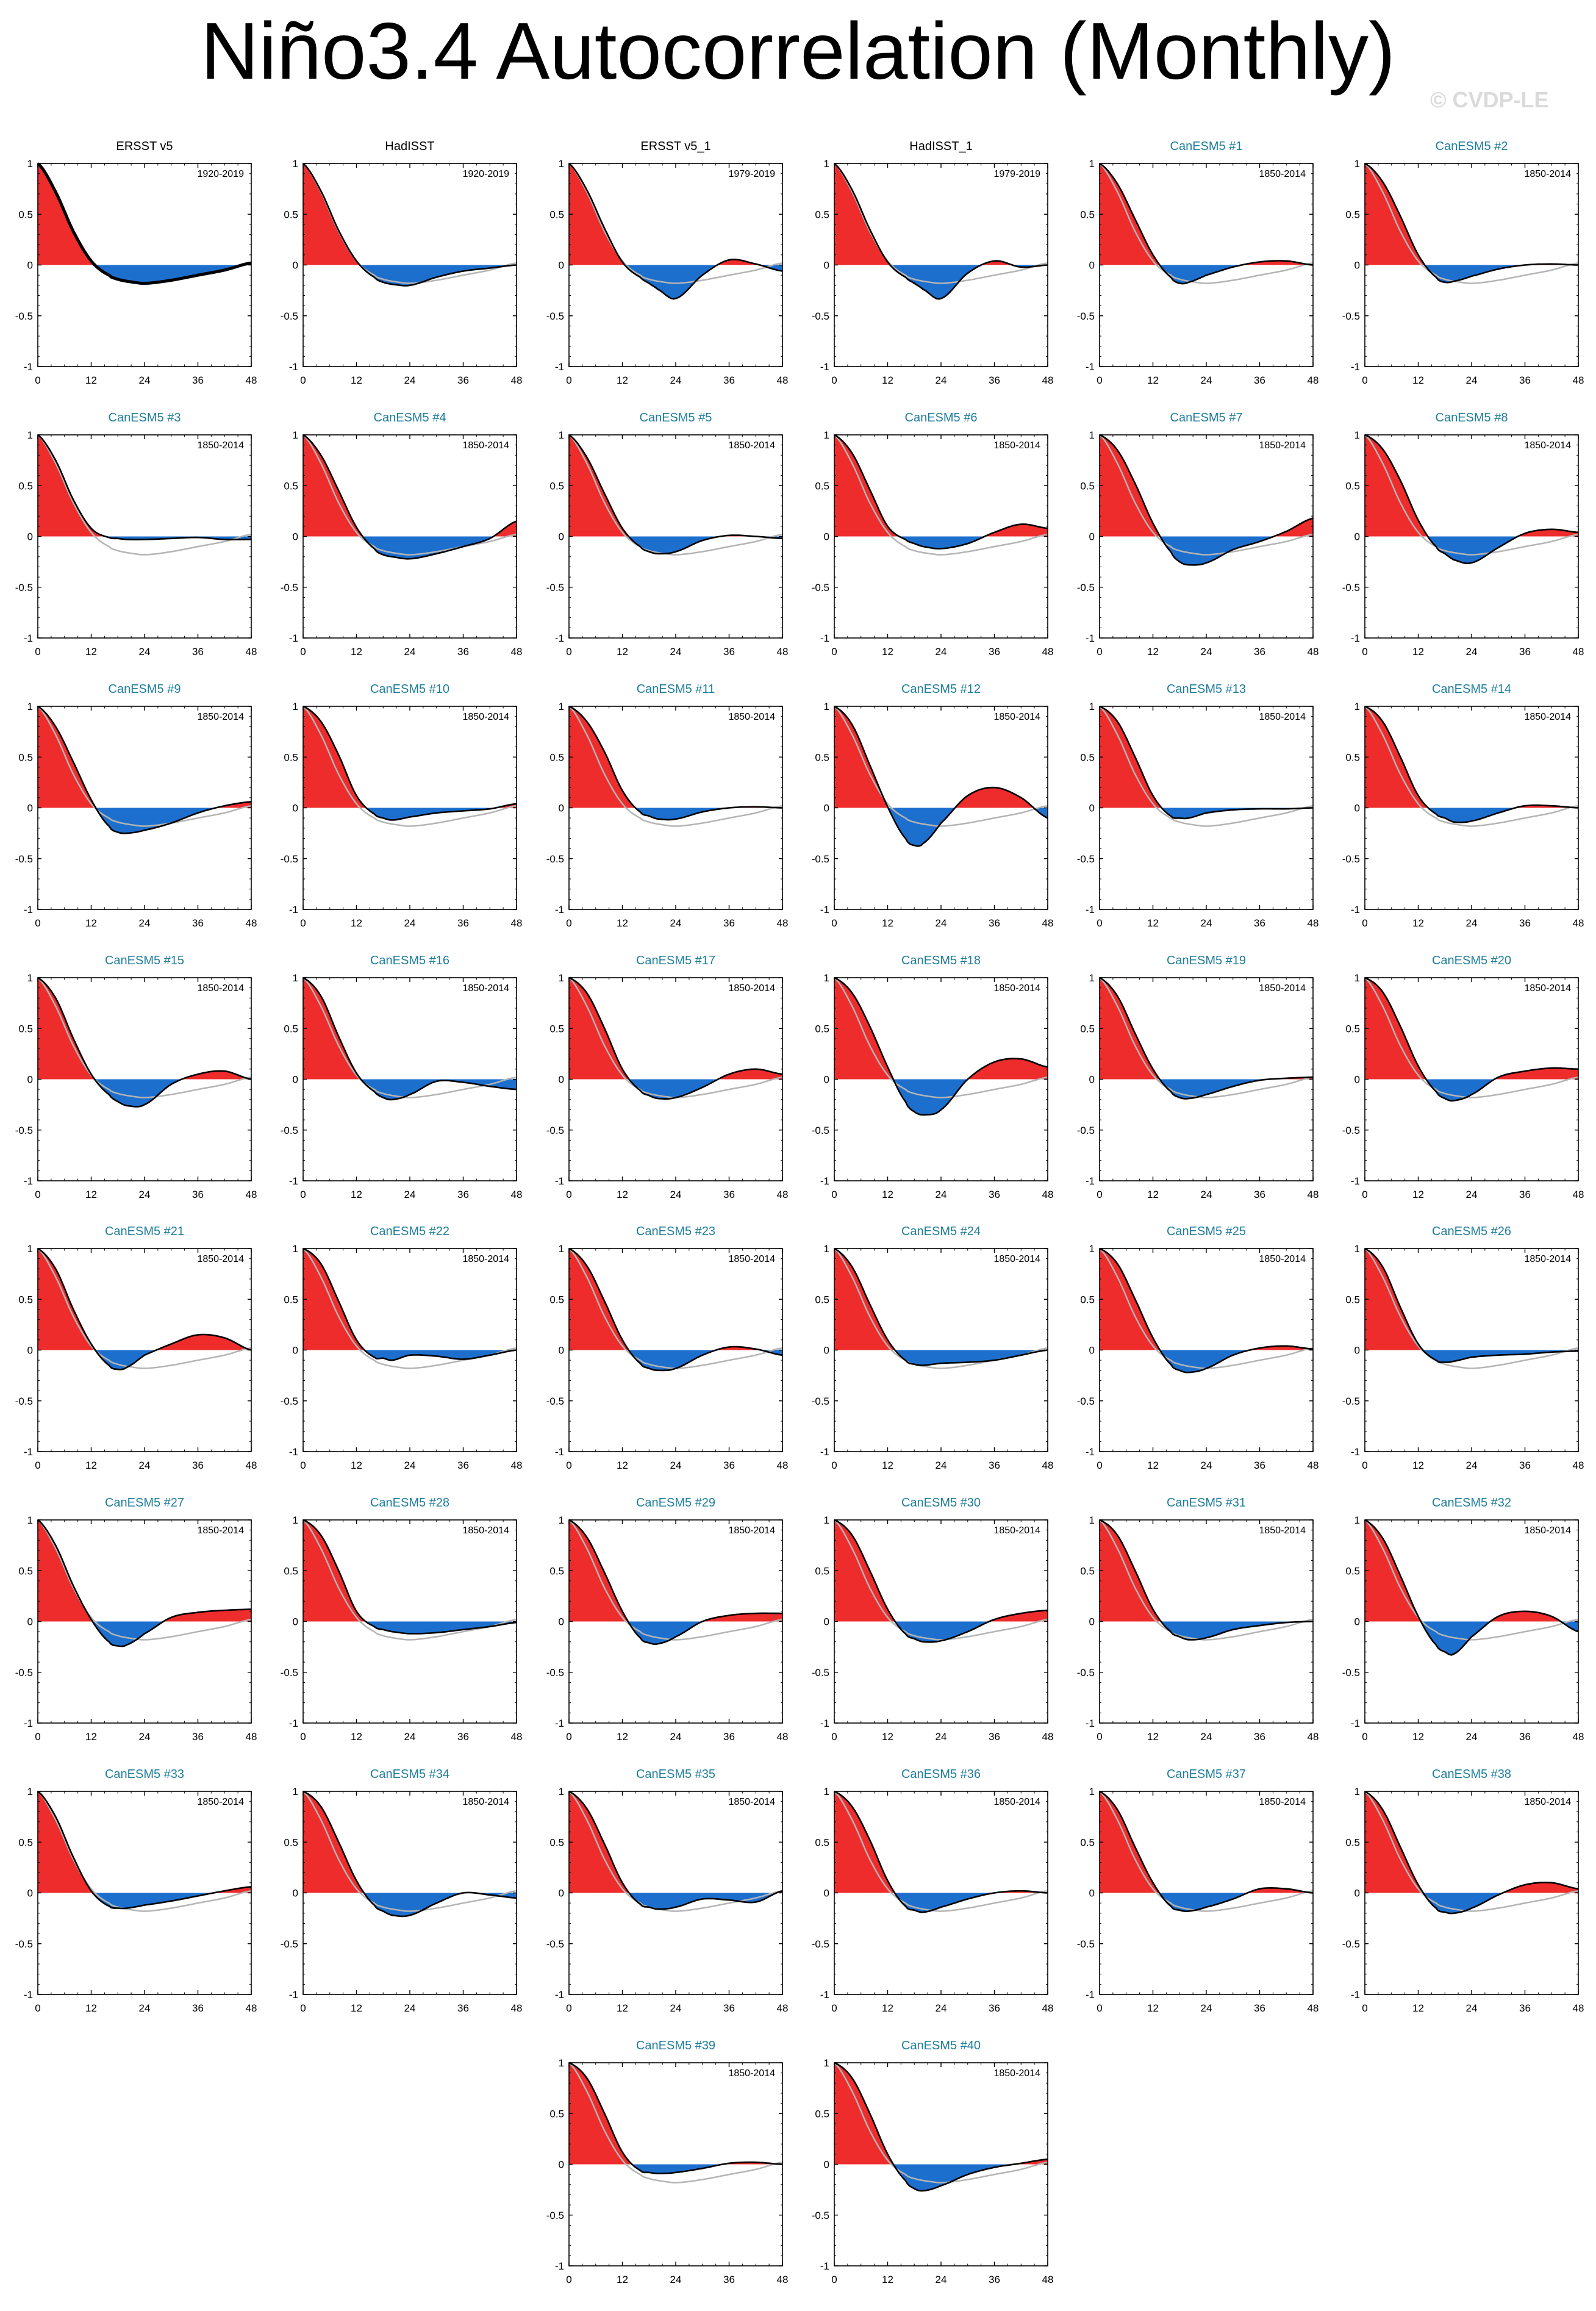 This screenshot has height=2311, width=1596. What do you see at coordinates (1490, 99) in the screenshot?
I see `watermark: © CVDP-LE` at bounding box center [1490, 99].